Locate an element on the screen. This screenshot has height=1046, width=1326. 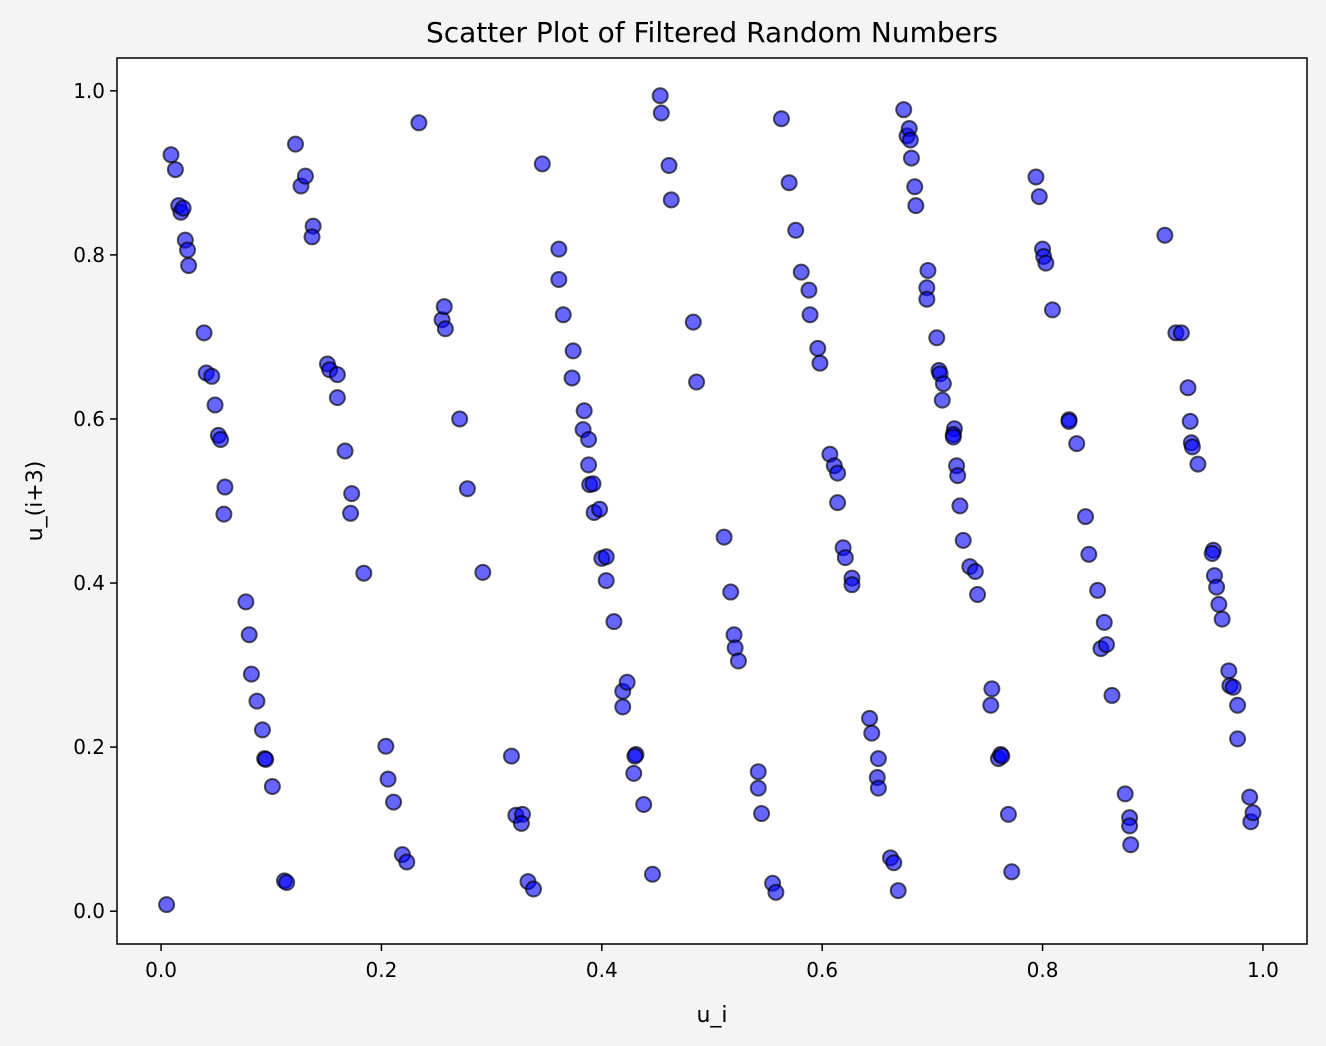
x-axis-ticks: 0.0 0.2 0.4 0.6 0.8 1.0 is located at coordinates (712, 963).